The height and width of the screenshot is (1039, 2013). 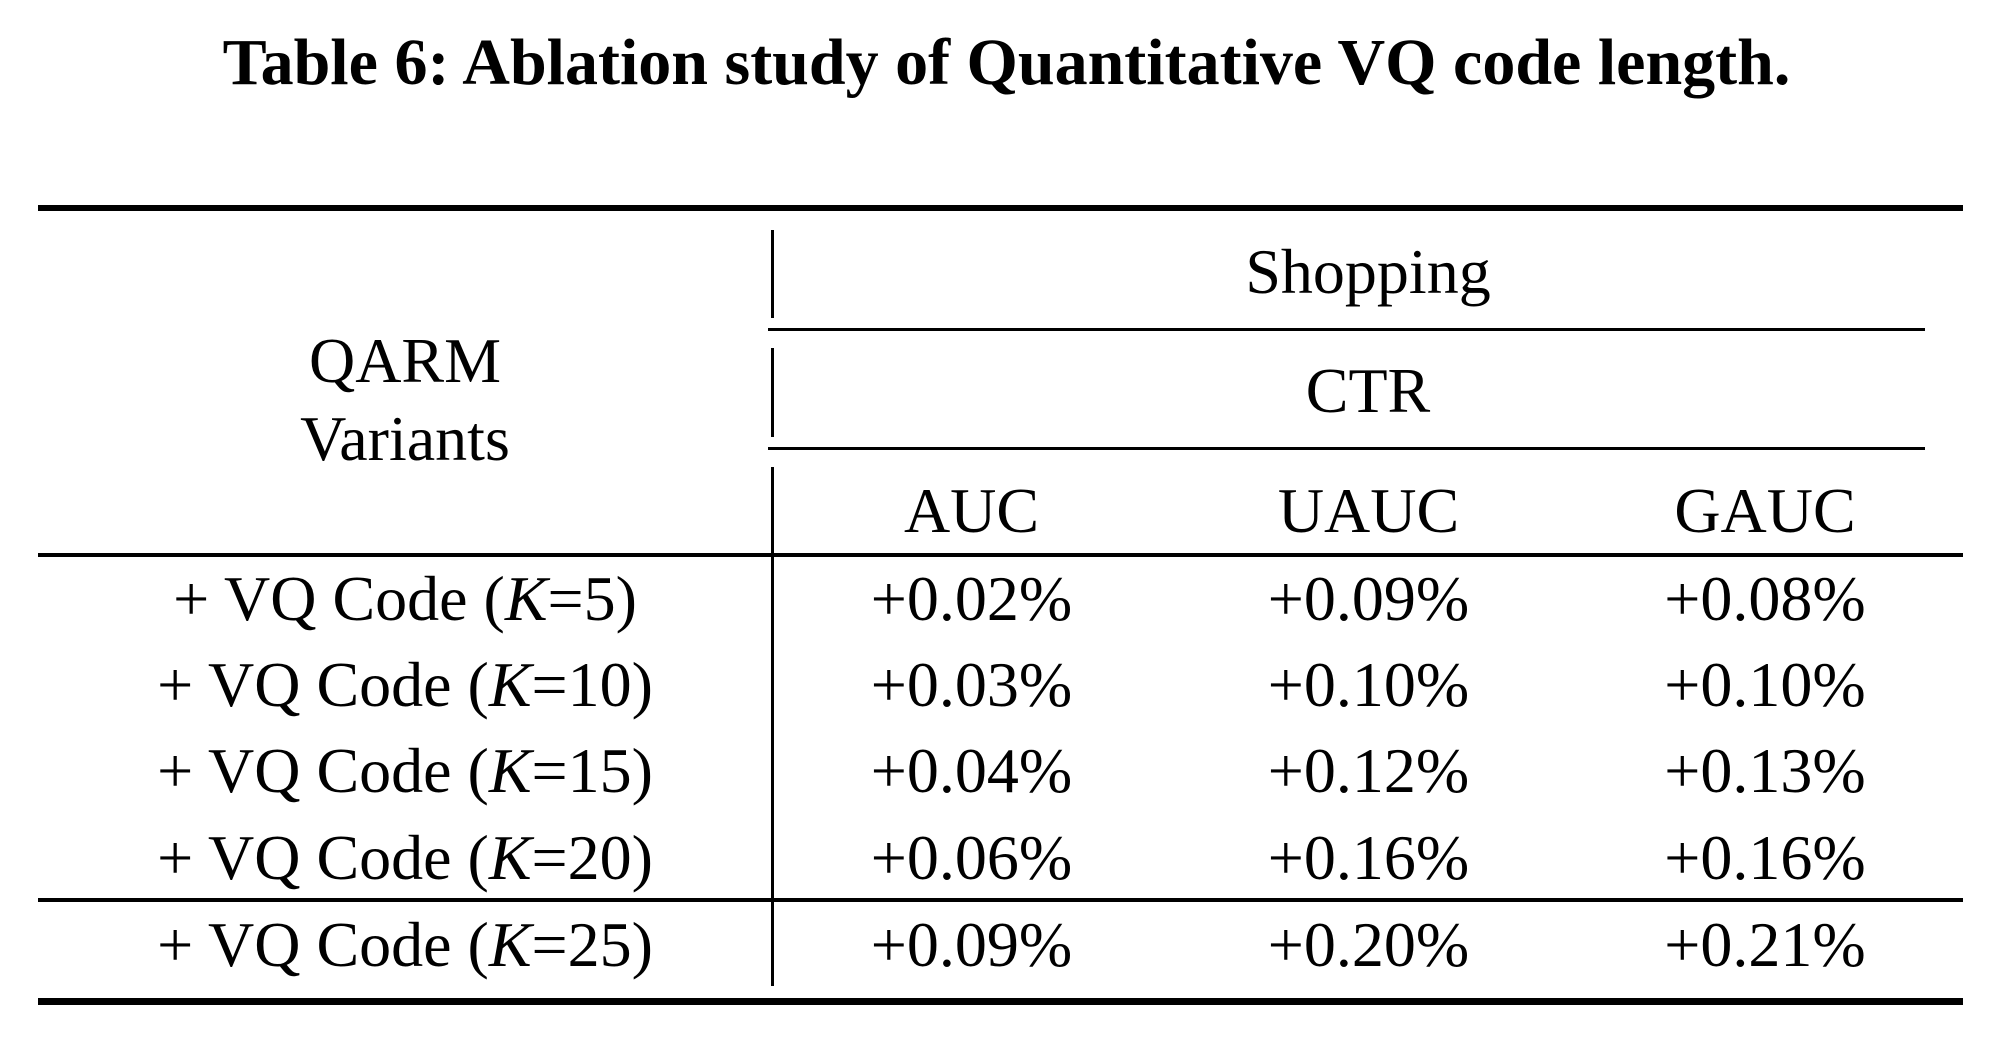 What do you see at coordinates (1368, 390) in the screenshot?
I see `subgroup-header-ctr: CTR` at bounding box center [1368, 390].